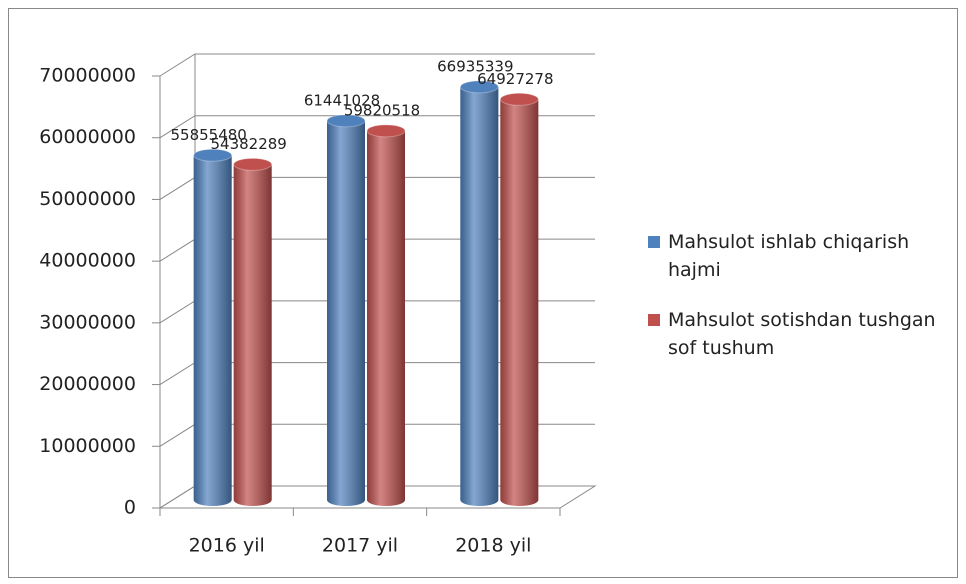 The height and width of the screenshot is (584, 966). I want to click on y-tick-label: 10000000, so click(87, 446).